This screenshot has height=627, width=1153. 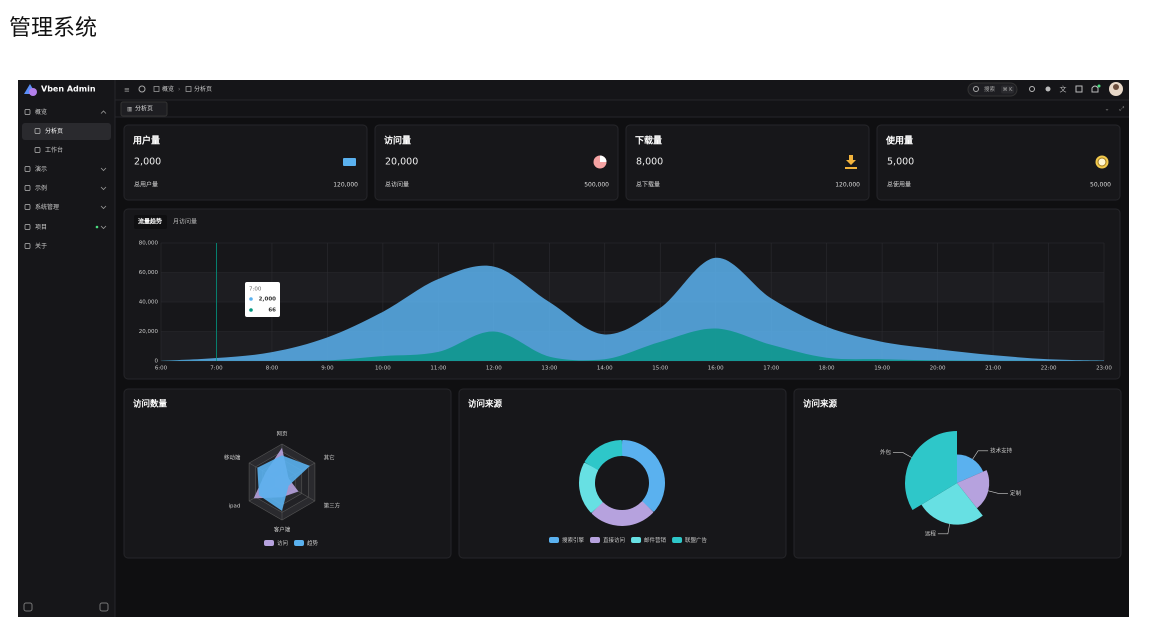 I want to click on radar-indicator: 其它, so click(x=329, y=458).